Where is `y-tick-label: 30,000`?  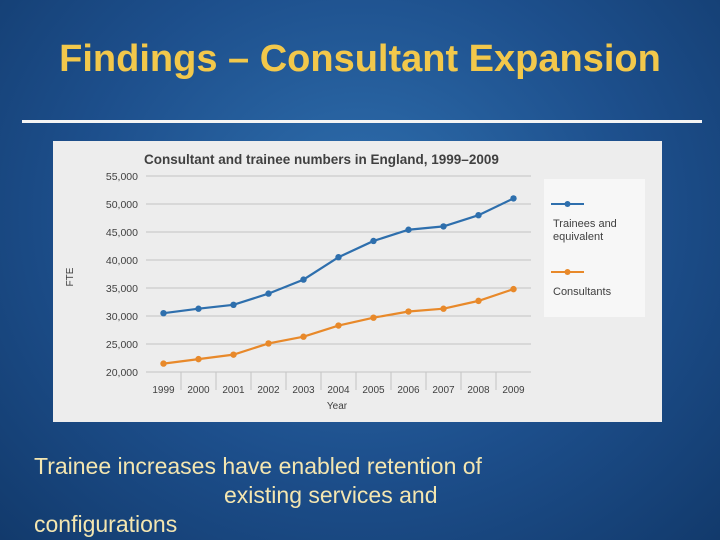
y-tick-label: 30,000 is located at coordinates (122, 317).